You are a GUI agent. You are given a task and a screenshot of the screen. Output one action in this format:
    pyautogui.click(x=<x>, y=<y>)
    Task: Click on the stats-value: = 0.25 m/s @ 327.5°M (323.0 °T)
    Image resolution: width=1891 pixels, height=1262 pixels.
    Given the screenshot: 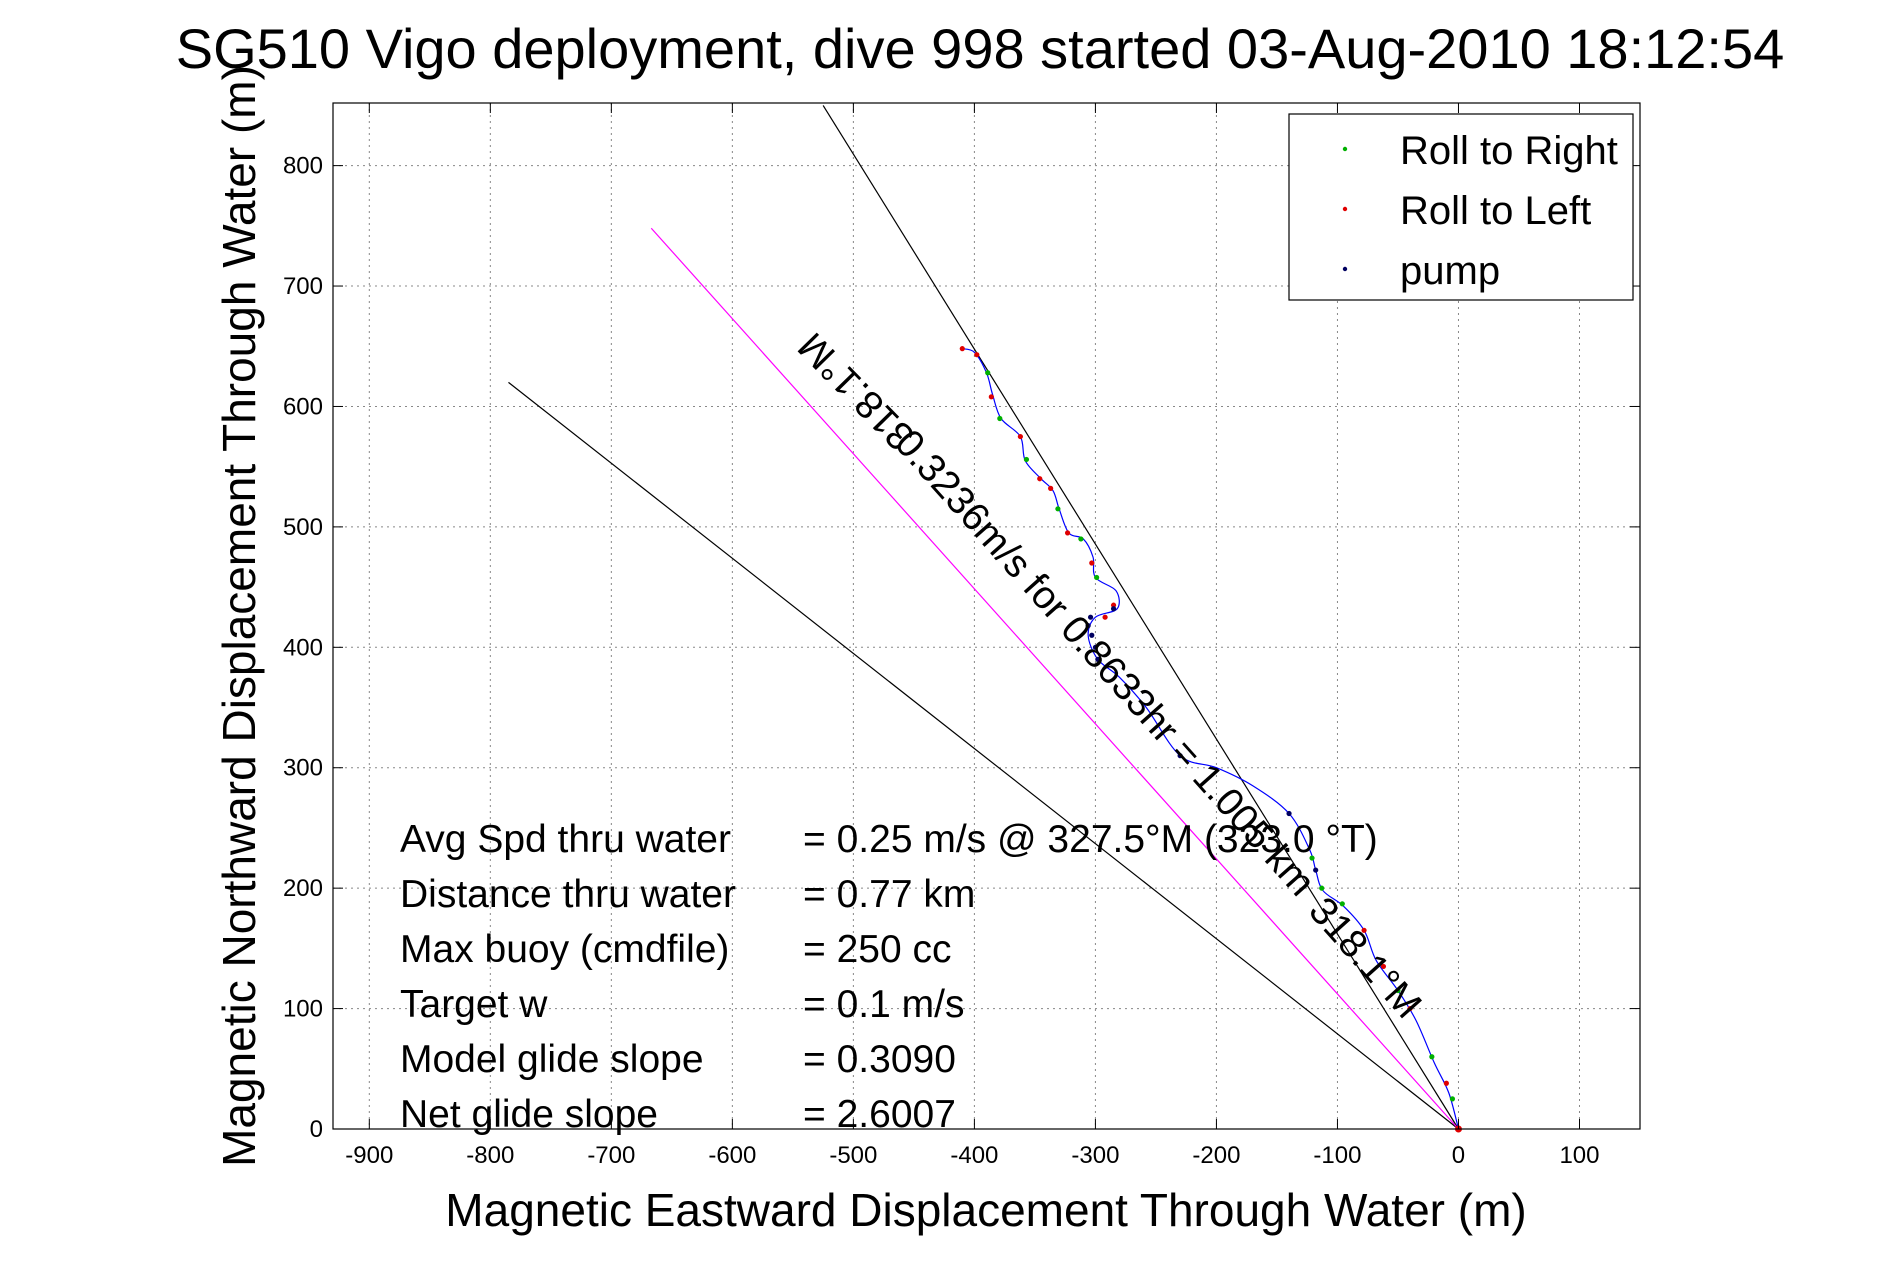 What is the action you would take?
    pyautogui.click(x=1090, y=839)
    